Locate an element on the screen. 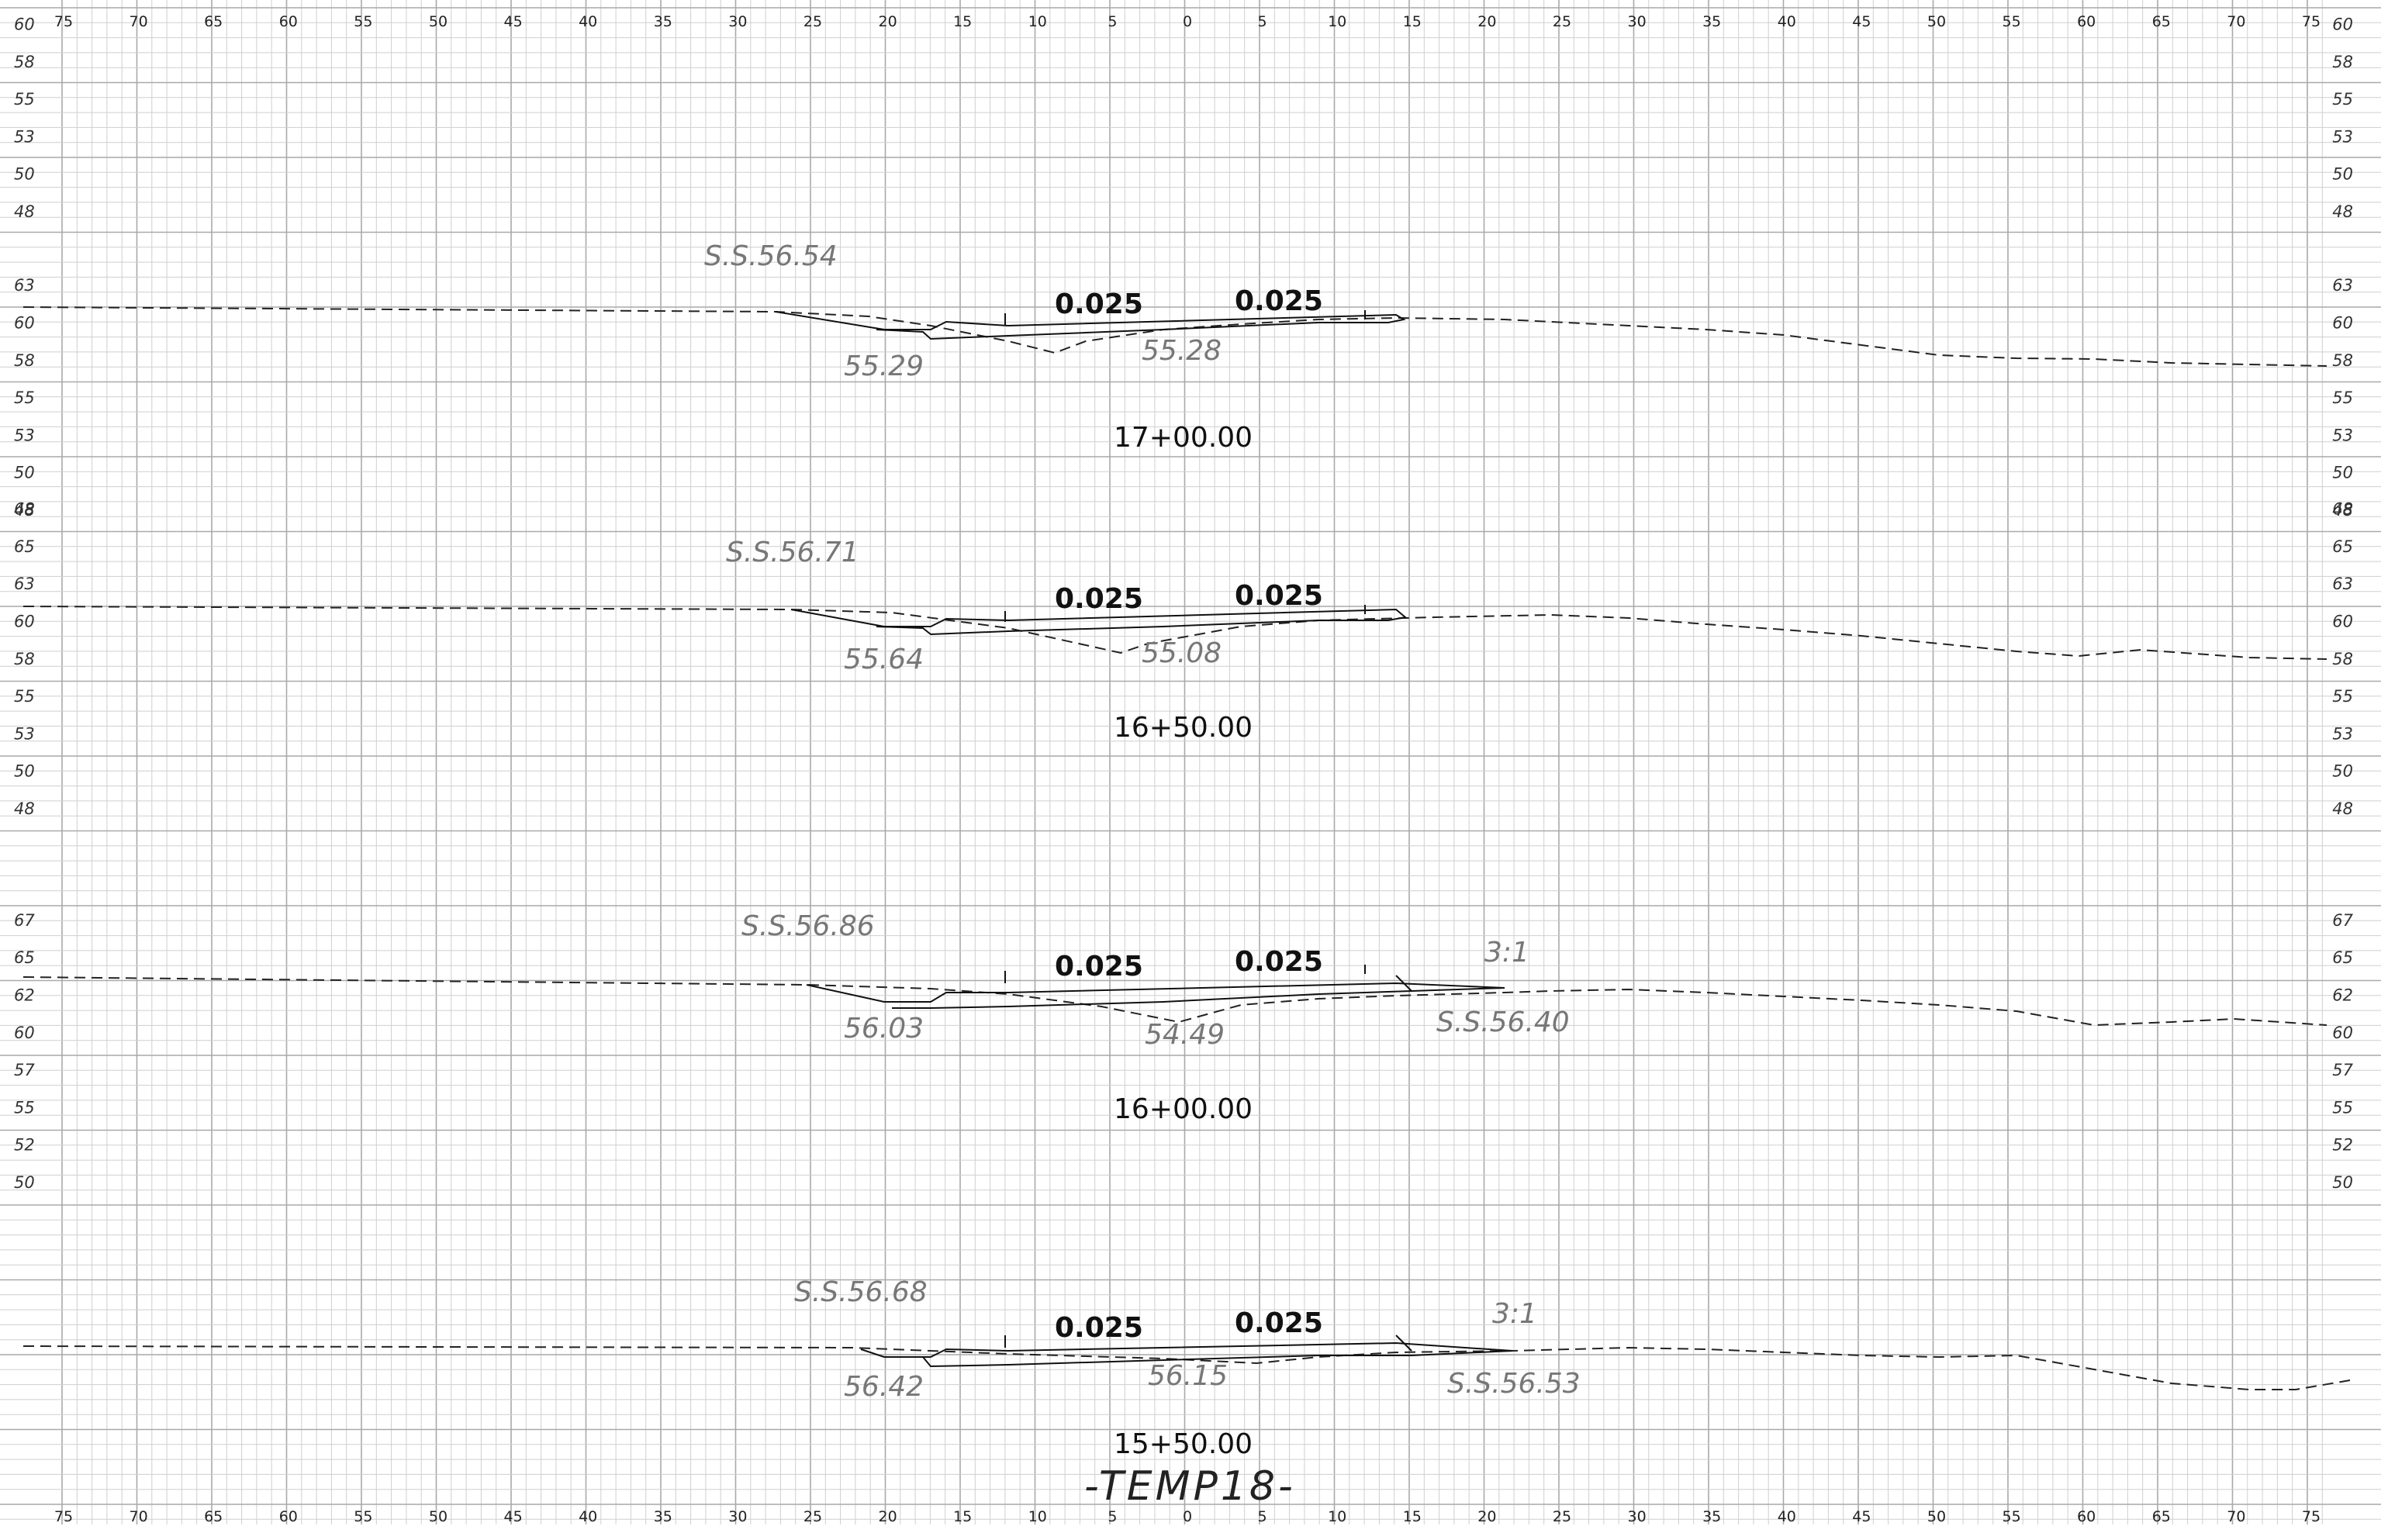  side-slope-label-left: S.S.56.54 is located at coordinates (771, 256).